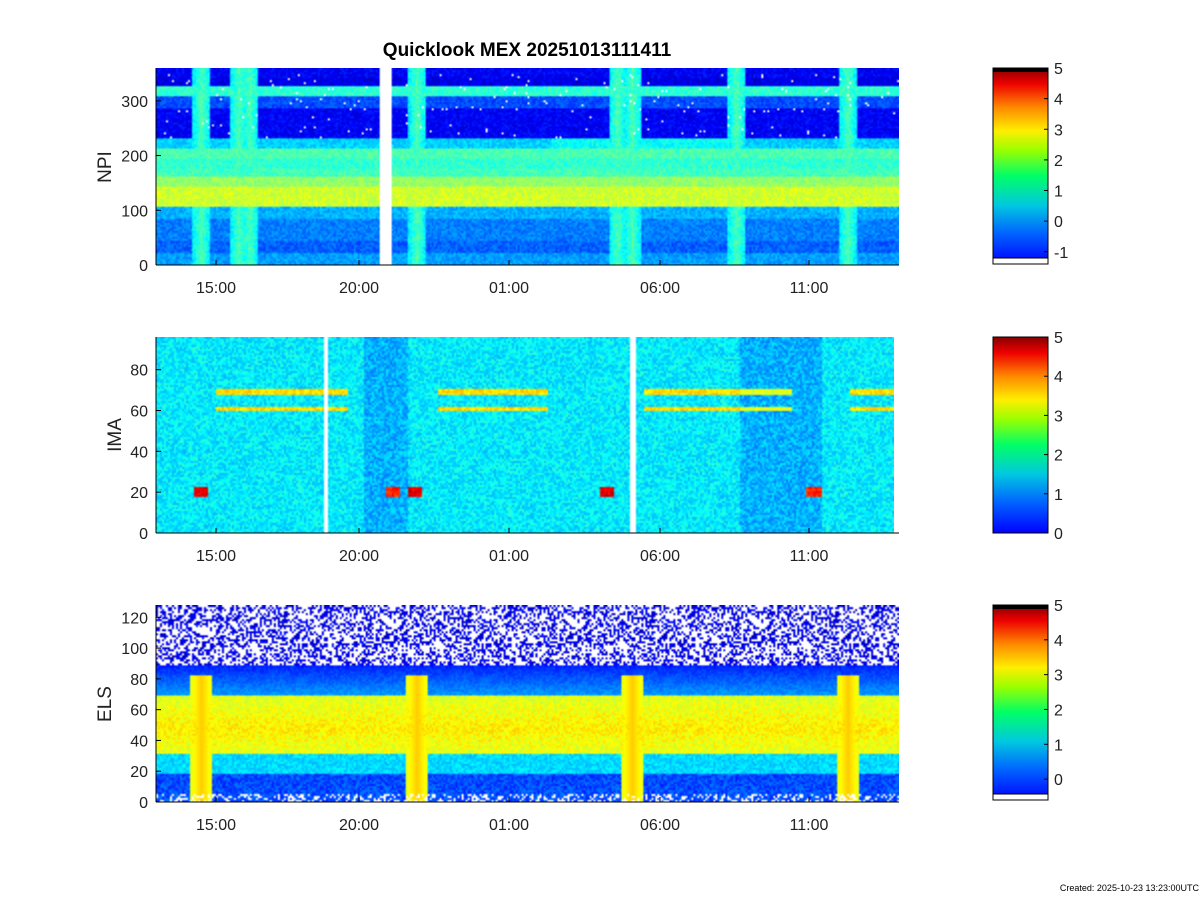 This screenshot has width=1200, height=900. What do you see at coordinates (139, 493) in the screenshot?
I see `ima-ytick-label: 20` at bounding box center [139, 493].